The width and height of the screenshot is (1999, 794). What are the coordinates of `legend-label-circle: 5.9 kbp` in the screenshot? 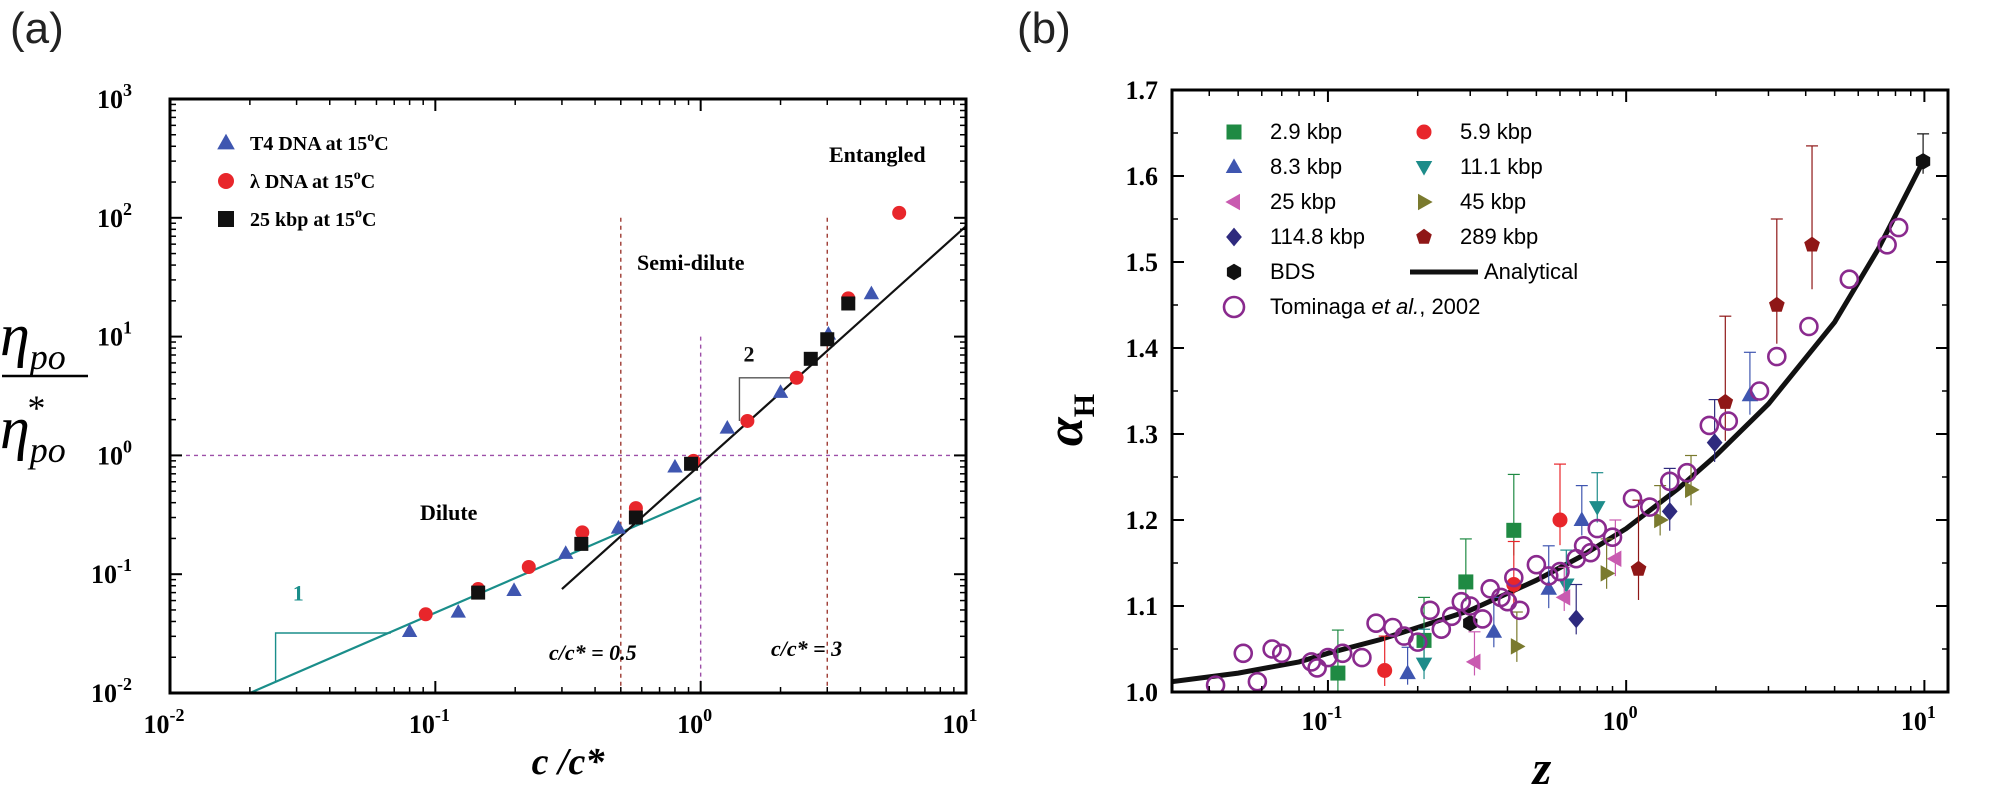 It's located at (1496, 131).